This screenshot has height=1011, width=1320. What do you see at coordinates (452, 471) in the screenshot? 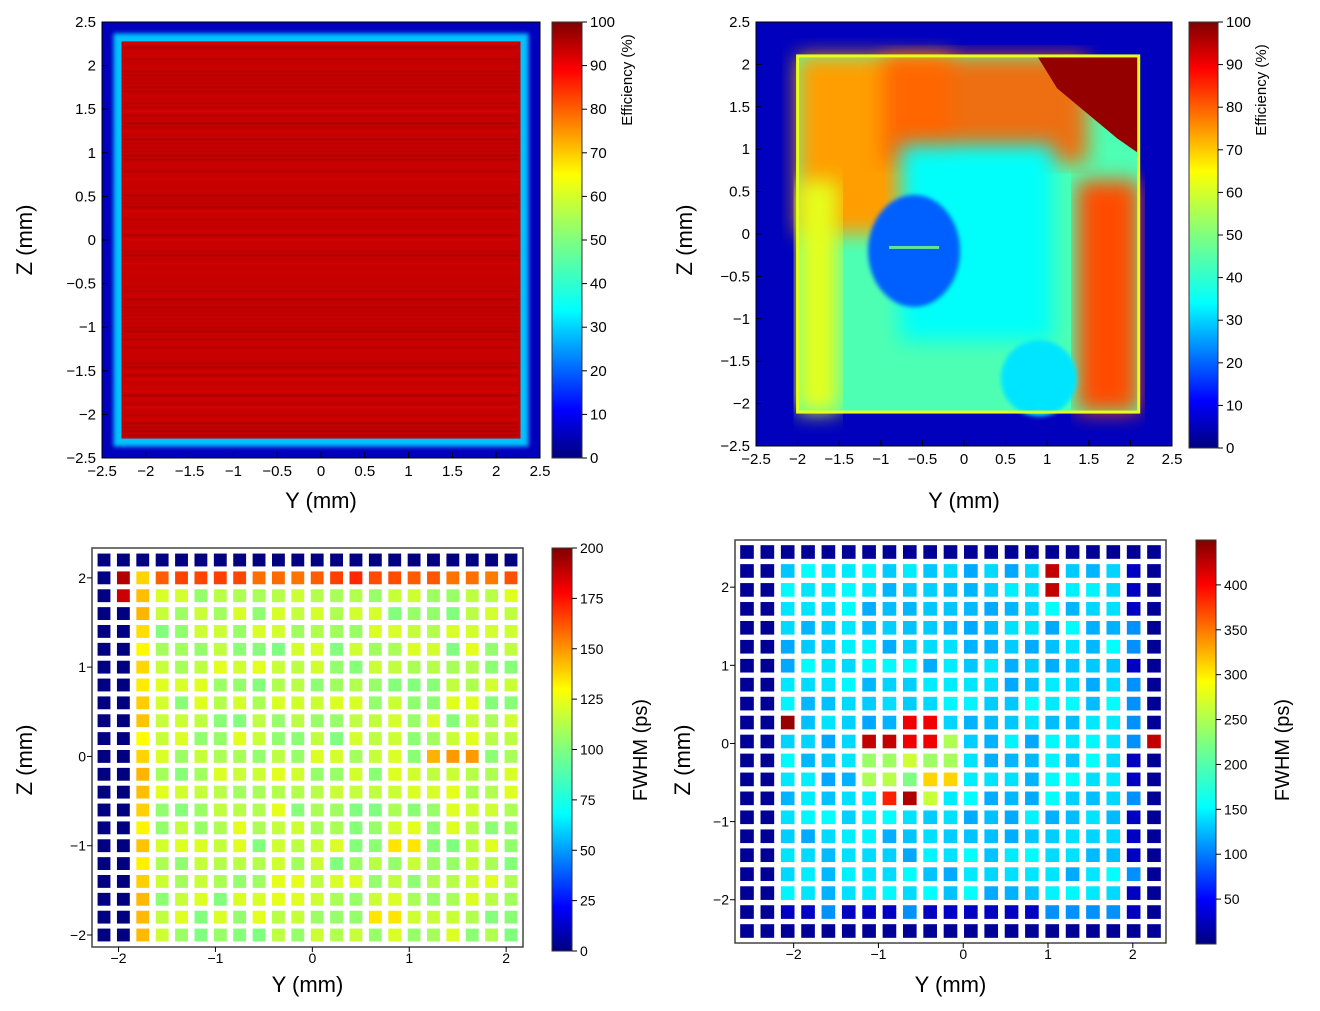
I see `x-tick-label: 1.5` at bounding box center [452, 471].